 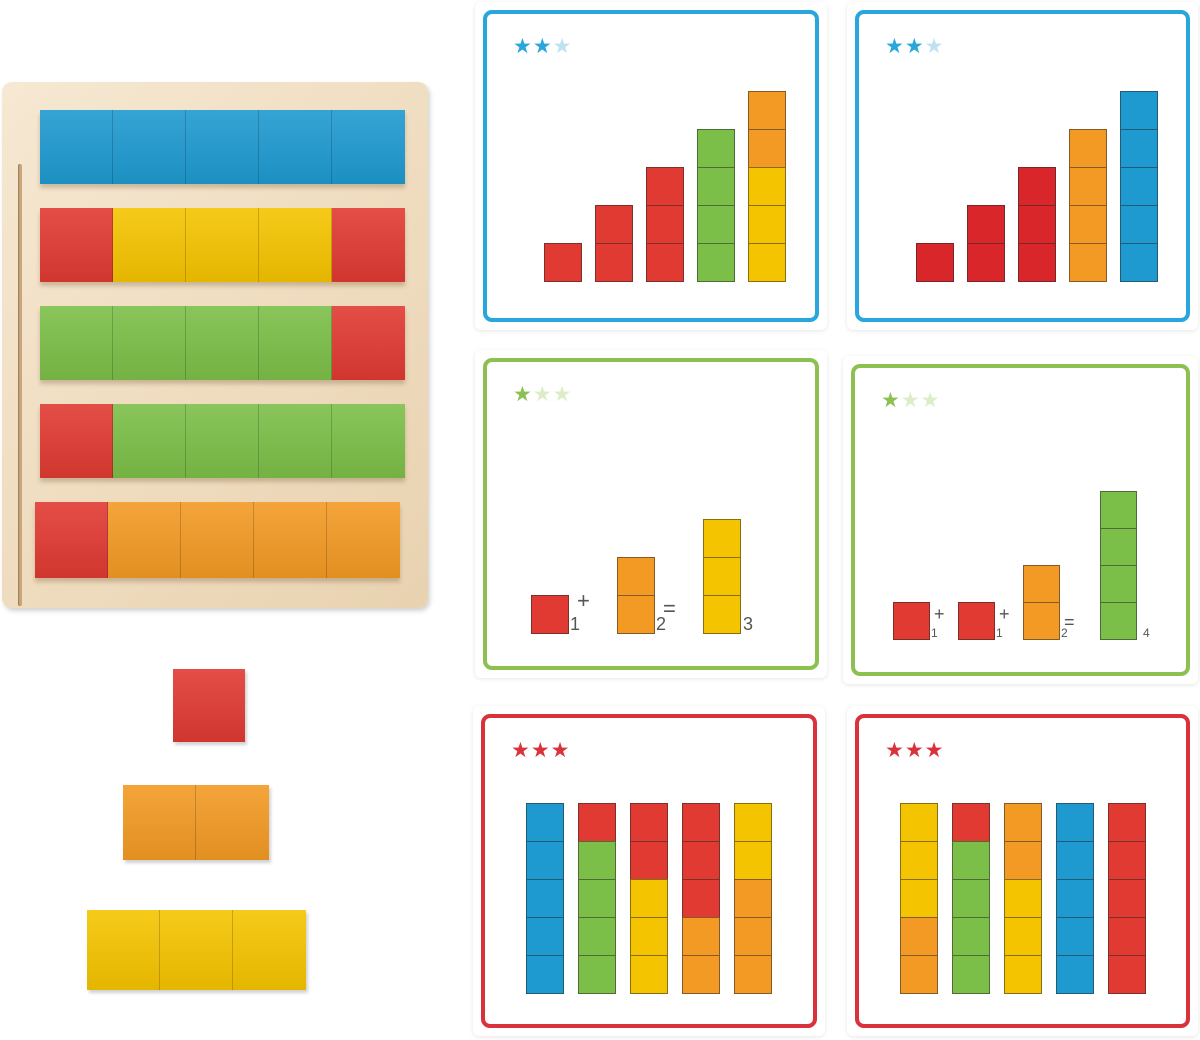 I want to click on activity-card: ★★★ 1 +2 = 3, so click(x=651, y=514).